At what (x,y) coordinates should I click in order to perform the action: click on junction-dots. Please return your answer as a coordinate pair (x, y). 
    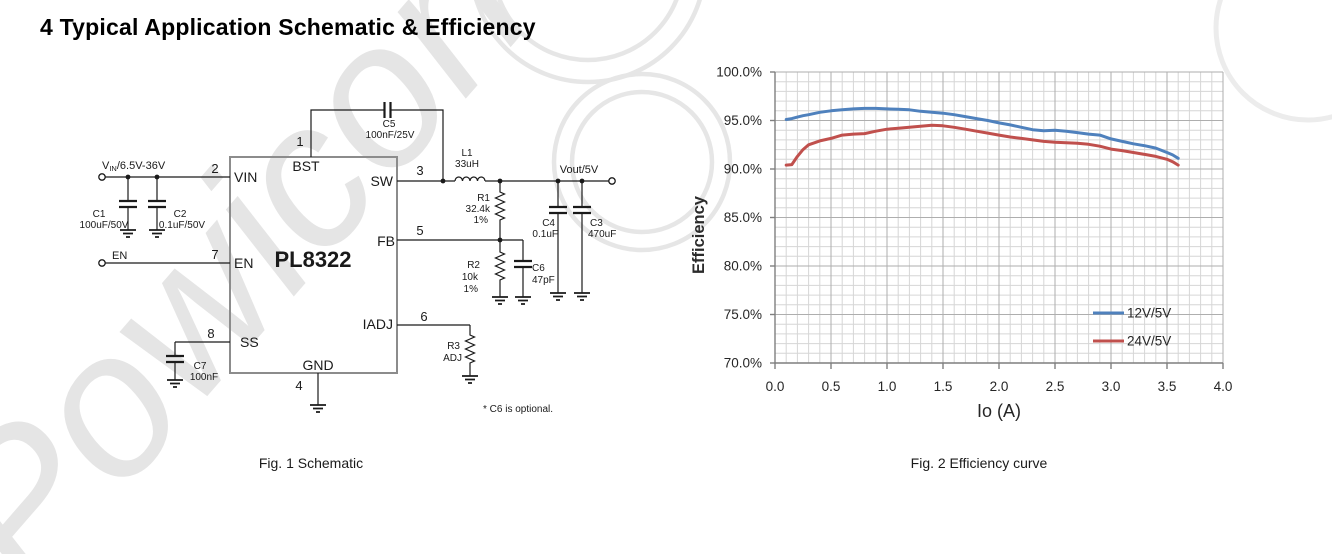
    Looking at the image, I should click on (355, 208).